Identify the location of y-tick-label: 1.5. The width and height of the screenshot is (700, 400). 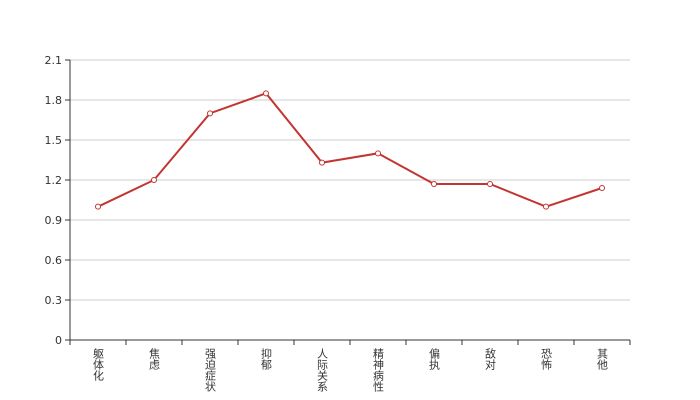
(54, 140).